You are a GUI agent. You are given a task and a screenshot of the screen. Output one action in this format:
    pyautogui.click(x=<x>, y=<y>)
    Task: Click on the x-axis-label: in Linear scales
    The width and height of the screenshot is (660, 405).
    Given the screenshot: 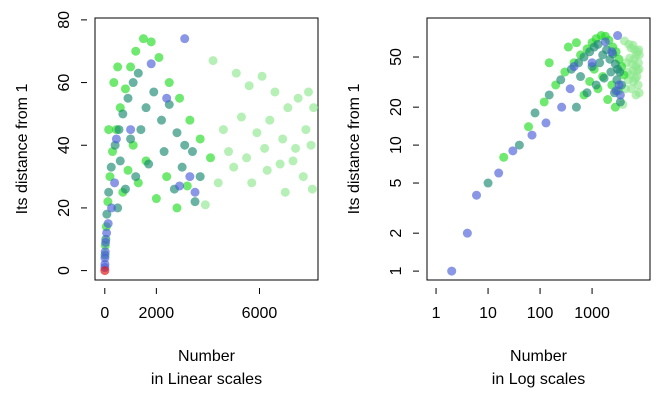 What is the action you would take?
    pyautogui.click(x=206, y=379)
    